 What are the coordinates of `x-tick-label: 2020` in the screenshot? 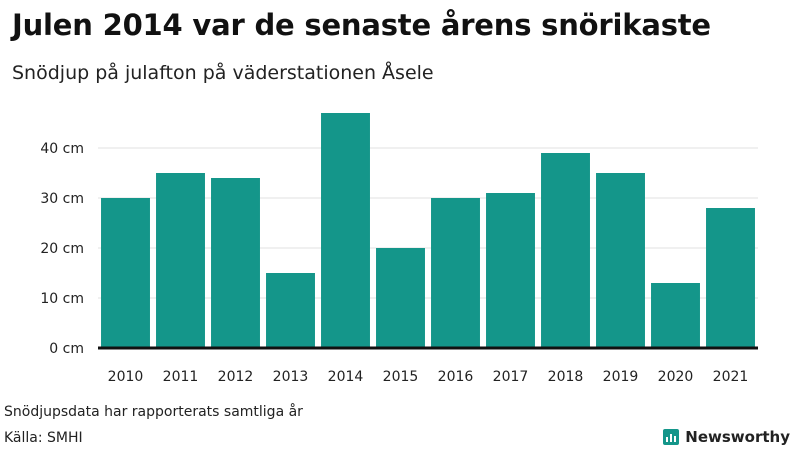 It's located at (676, 377).